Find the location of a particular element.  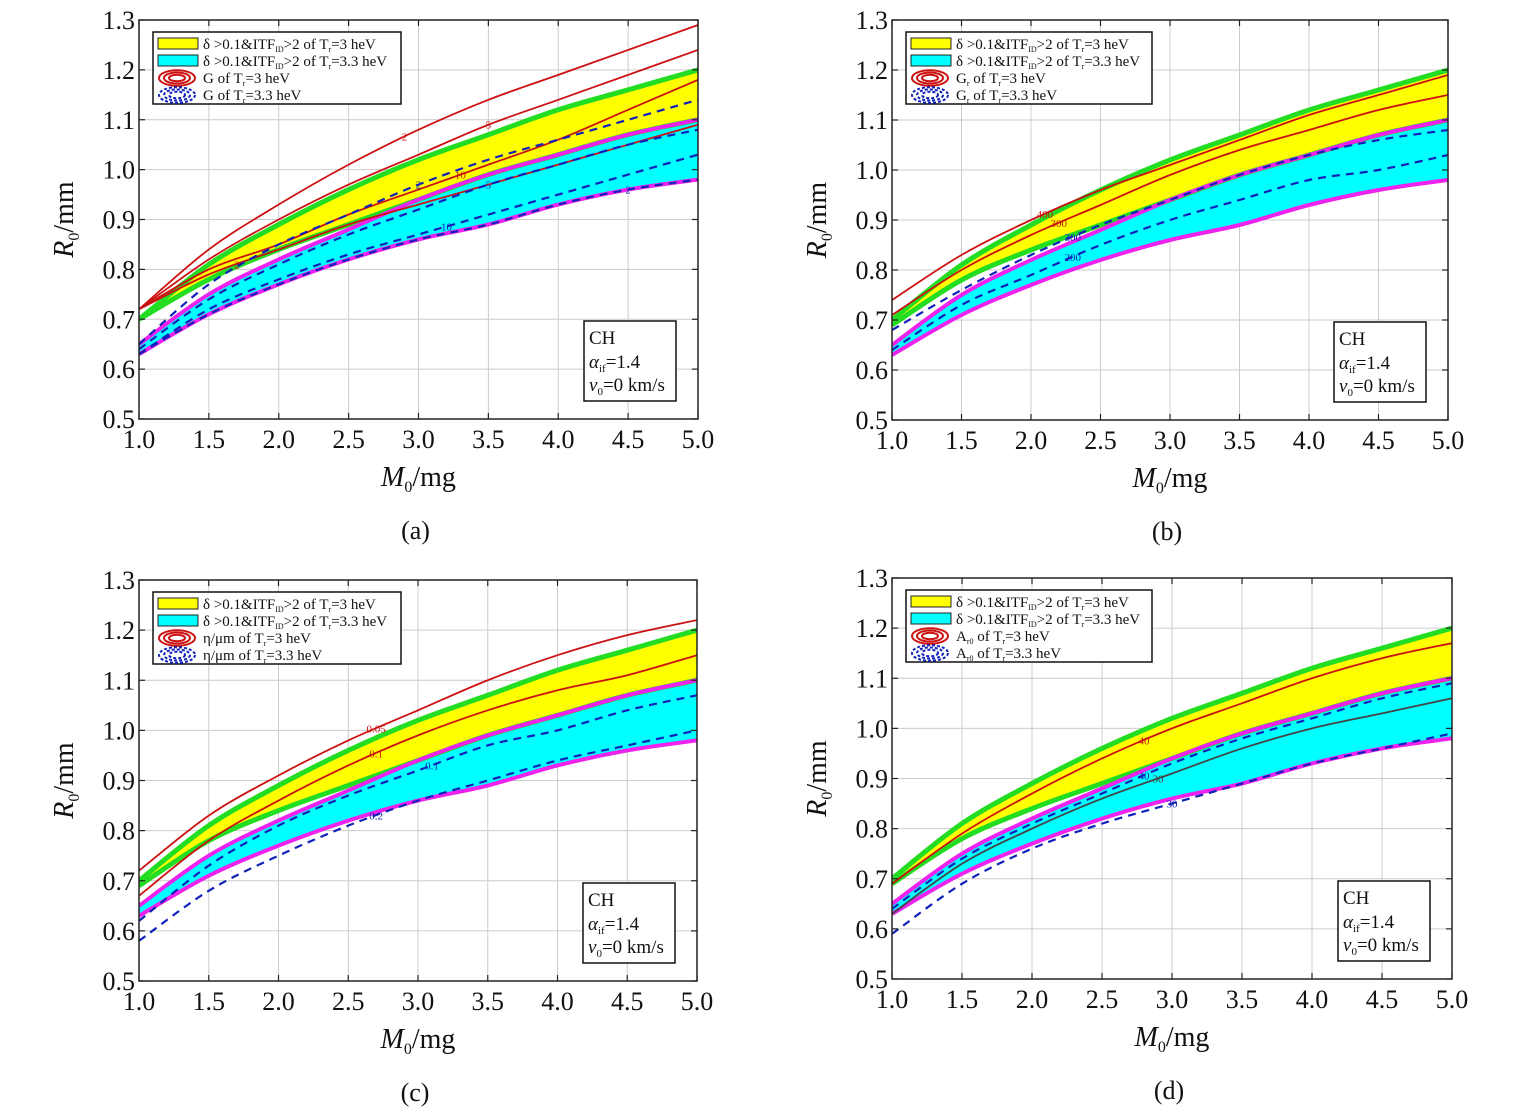

contour-label-red: 300 is located at coordinates (1059, 224).